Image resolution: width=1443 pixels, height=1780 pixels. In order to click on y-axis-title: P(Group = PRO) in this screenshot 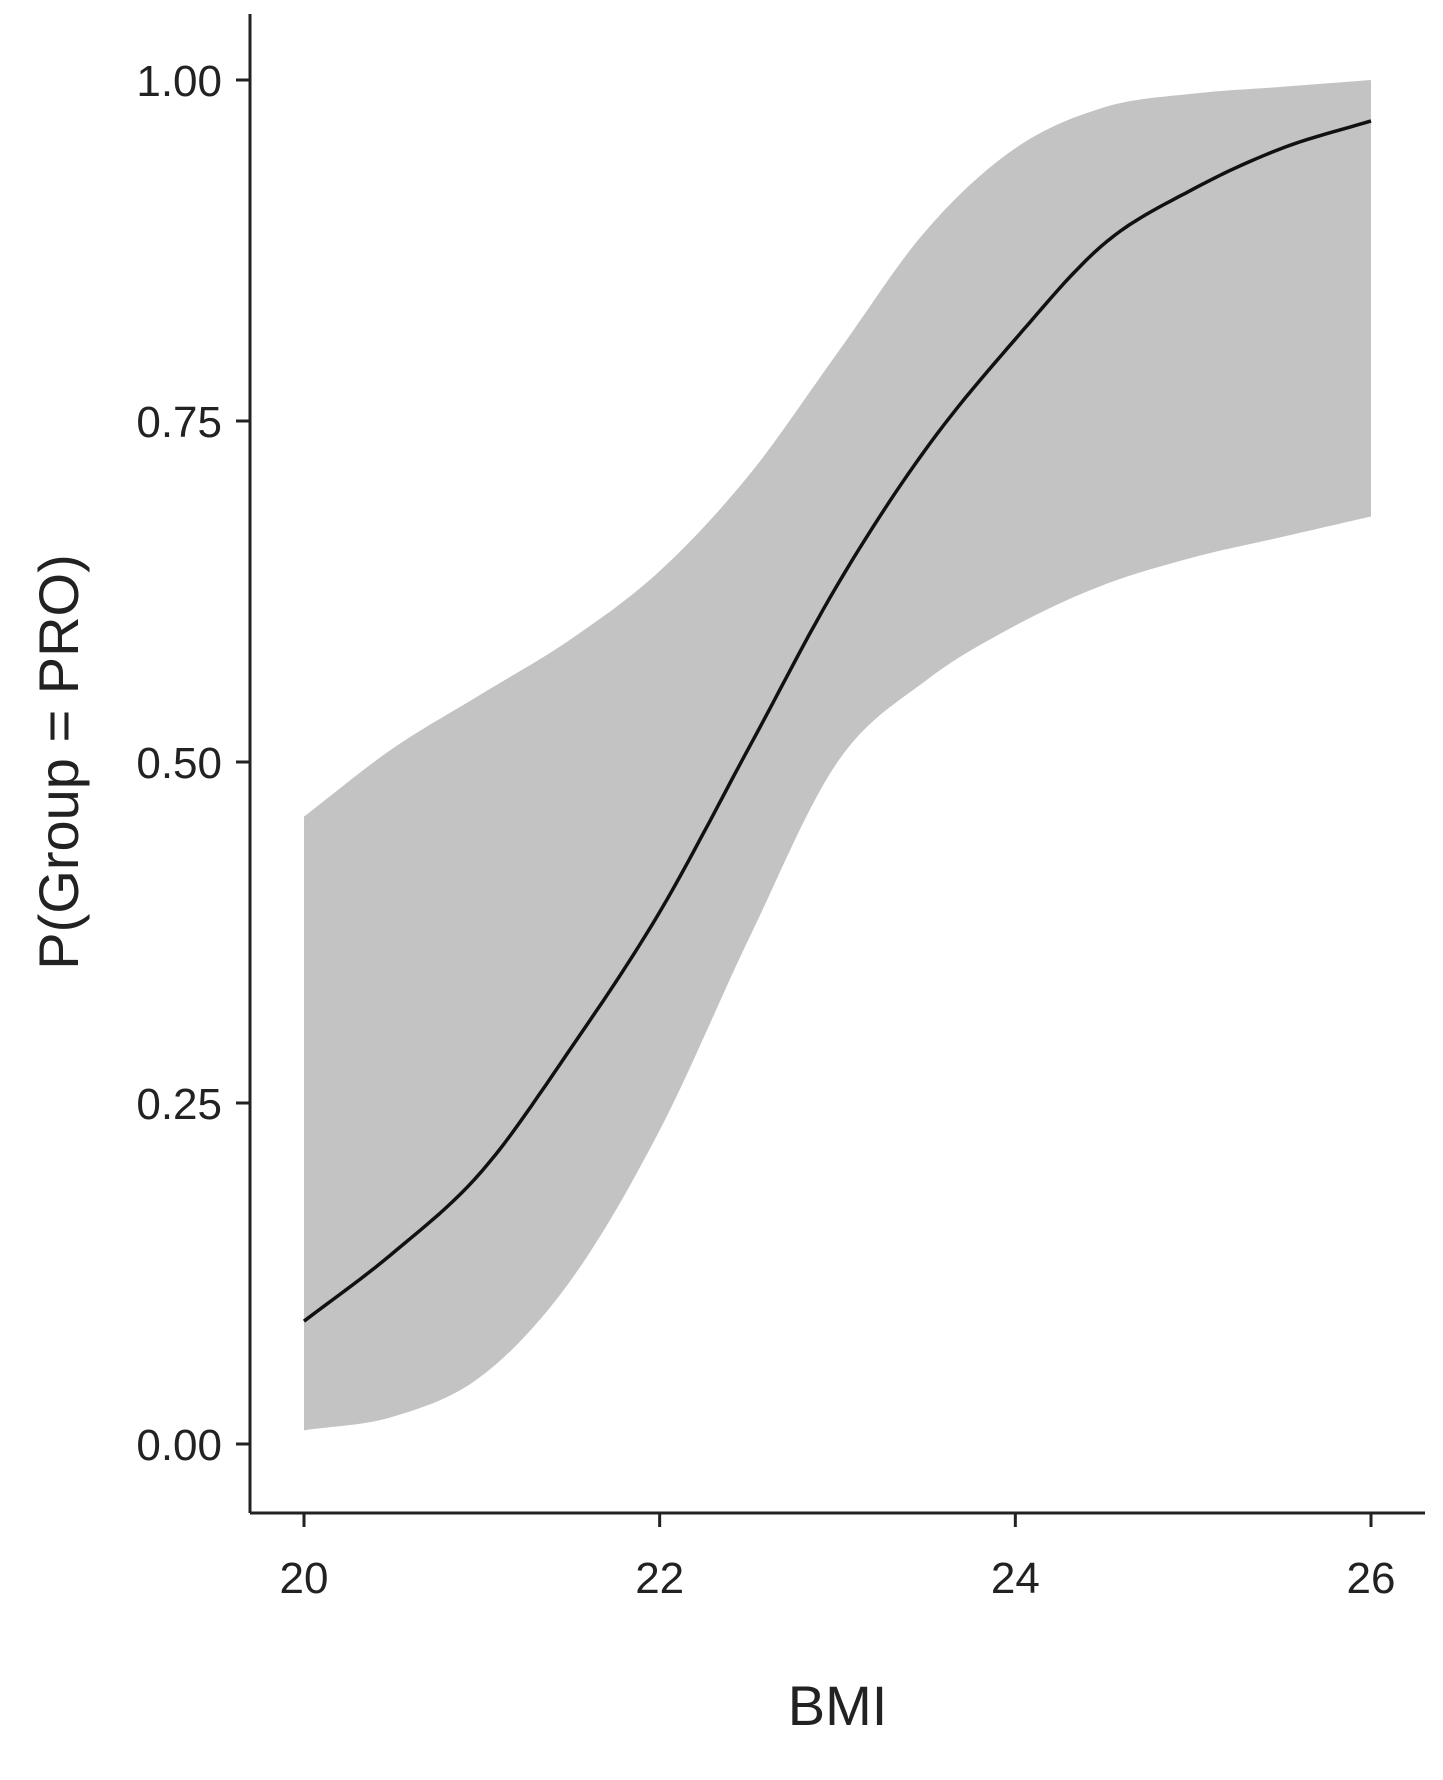, I will do `click(58, 761)`.